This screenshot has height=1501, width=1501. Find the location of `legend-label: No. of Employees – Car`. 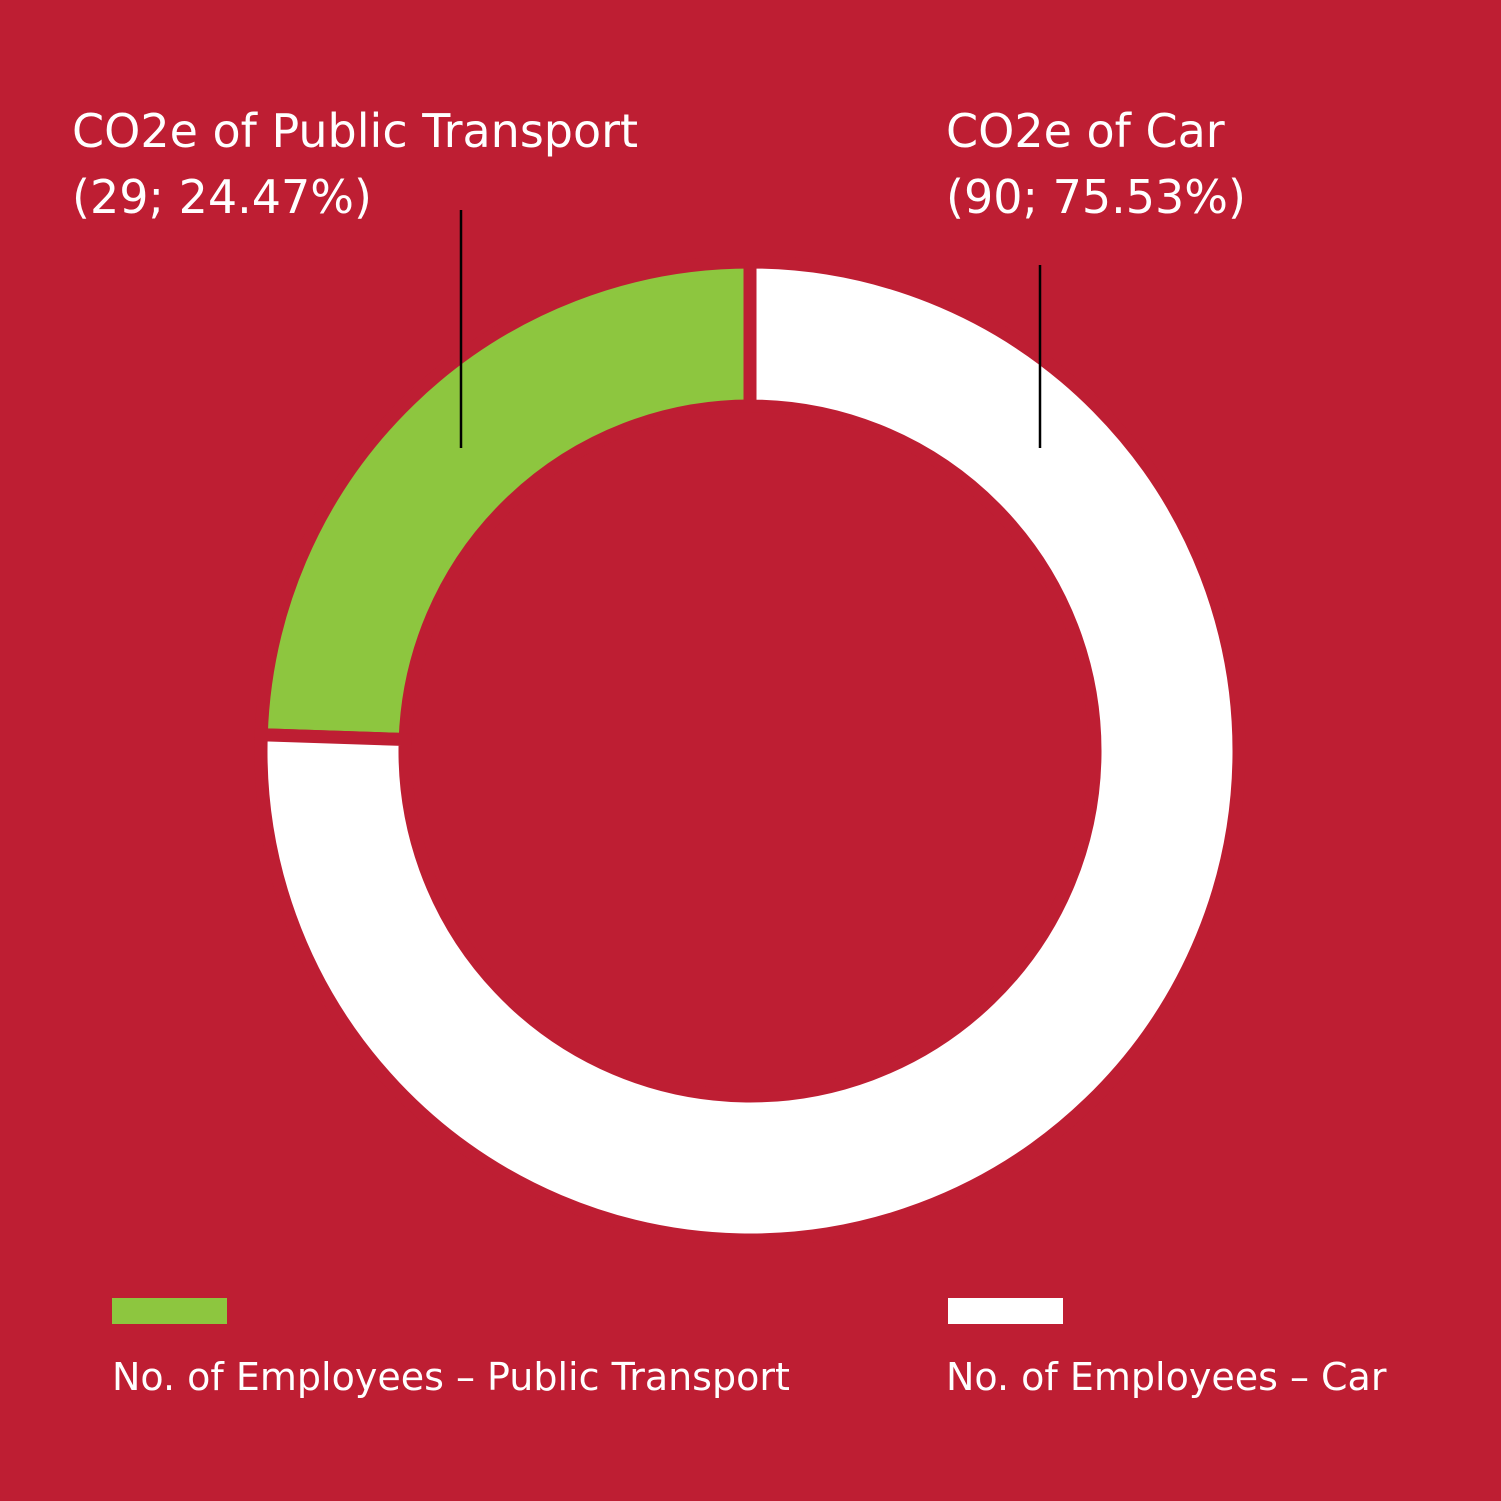

legend-label: No. of Employees – Car is located at coordinates (1166, 1377).